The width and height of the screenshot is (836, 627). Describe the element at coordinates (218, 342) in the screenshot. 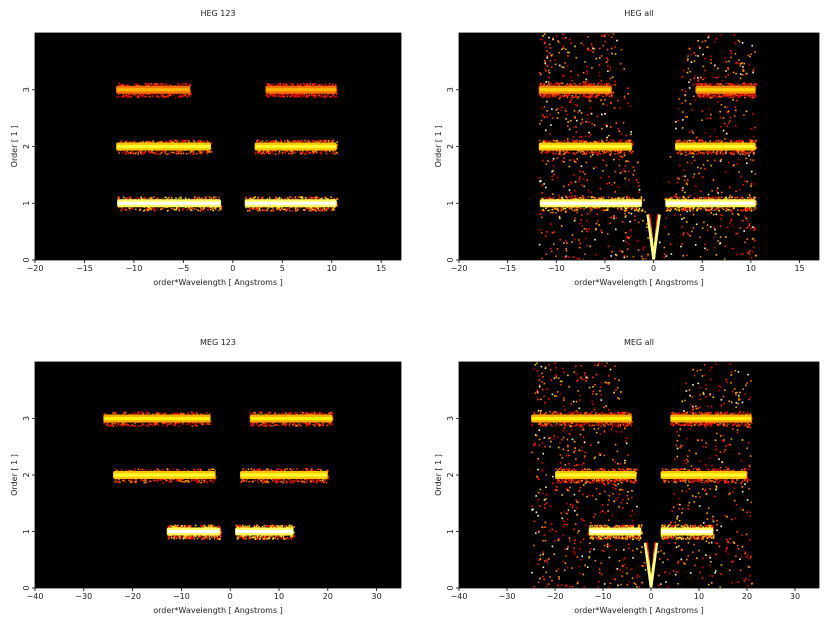

I see `chart-title: MEG 123` at that location.